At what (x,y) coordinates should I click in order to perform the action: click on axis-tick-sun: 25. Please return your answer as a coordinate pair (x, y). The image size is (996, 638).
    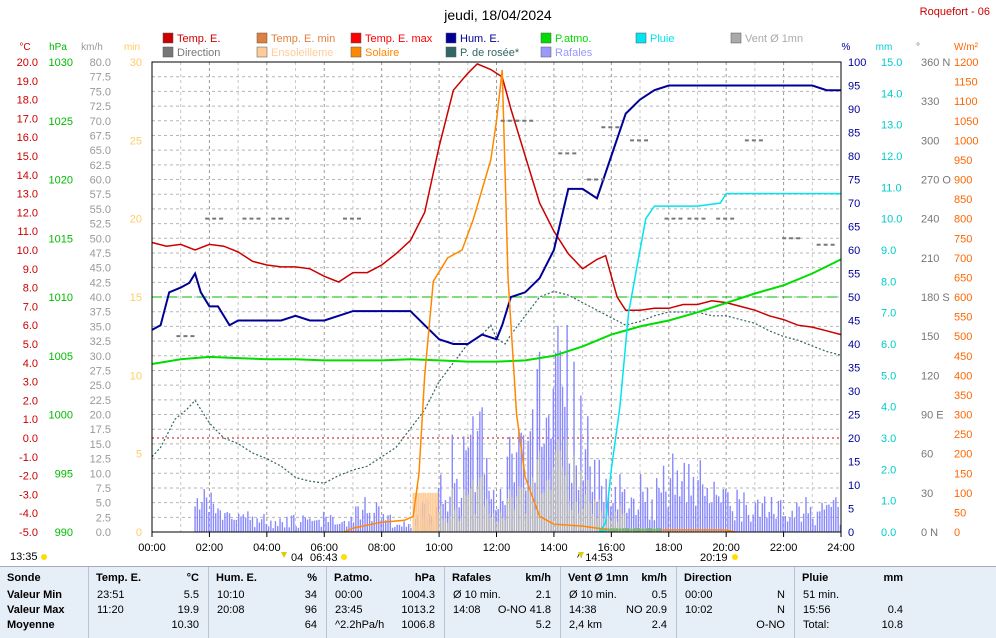
    Looking at the image, I should click on (136, 141).